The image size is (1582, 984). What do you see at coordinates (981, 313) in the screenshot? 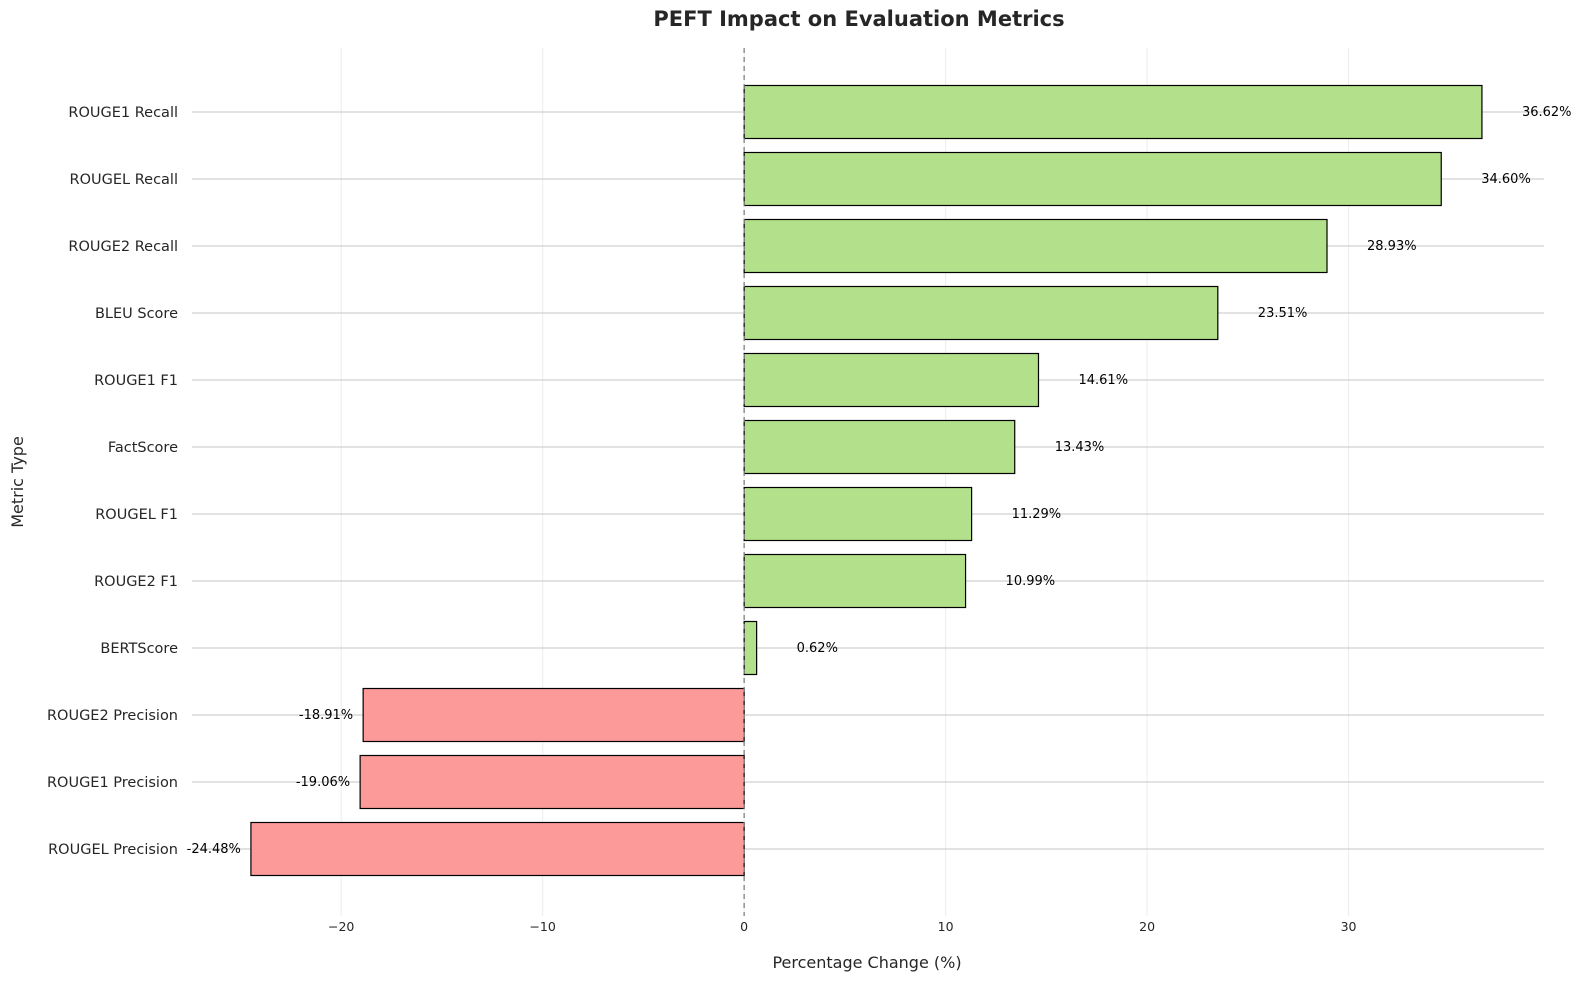
I see `bar-bleu-score` at bounding box center [981, 313].